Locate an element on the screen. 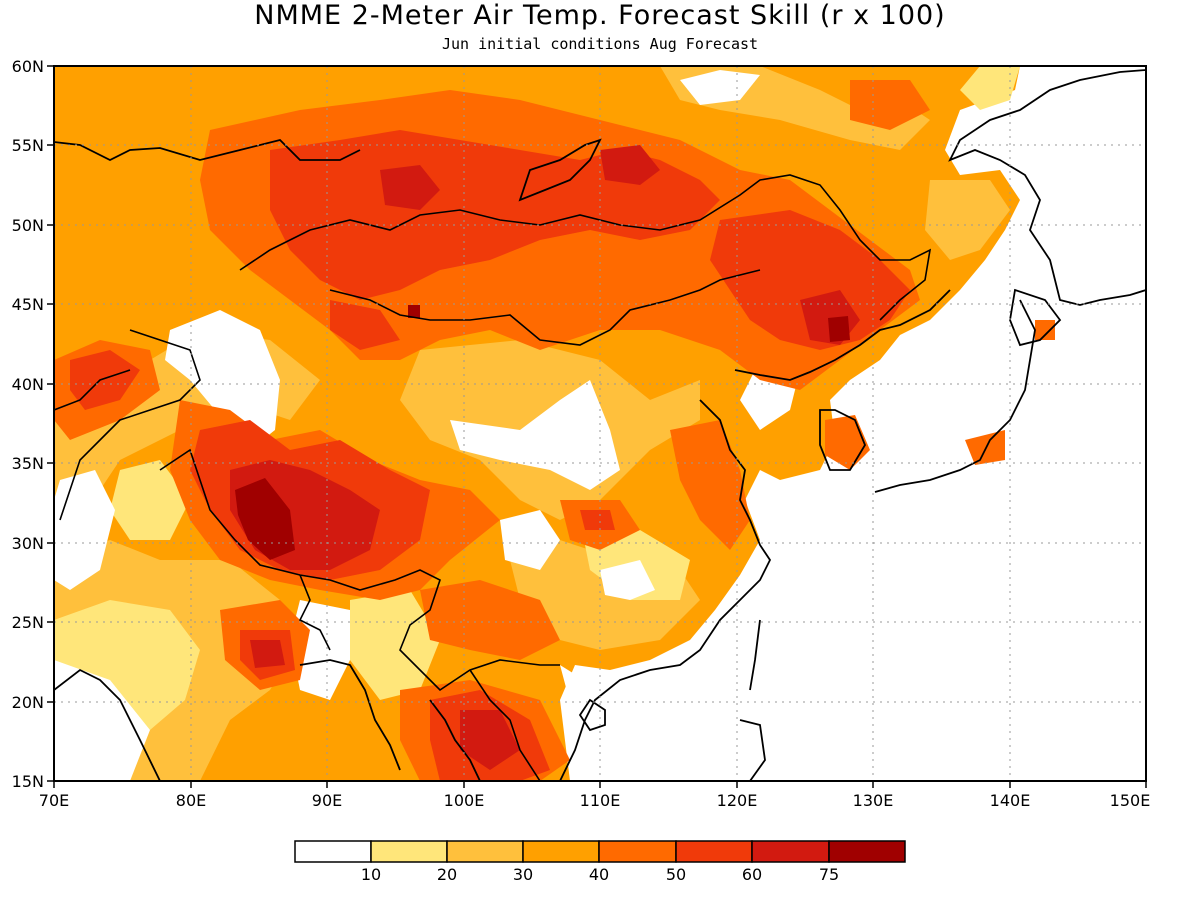 This screenshot has height=900, width=1200. lon-label: 100E is located at coordinates (464, 800).